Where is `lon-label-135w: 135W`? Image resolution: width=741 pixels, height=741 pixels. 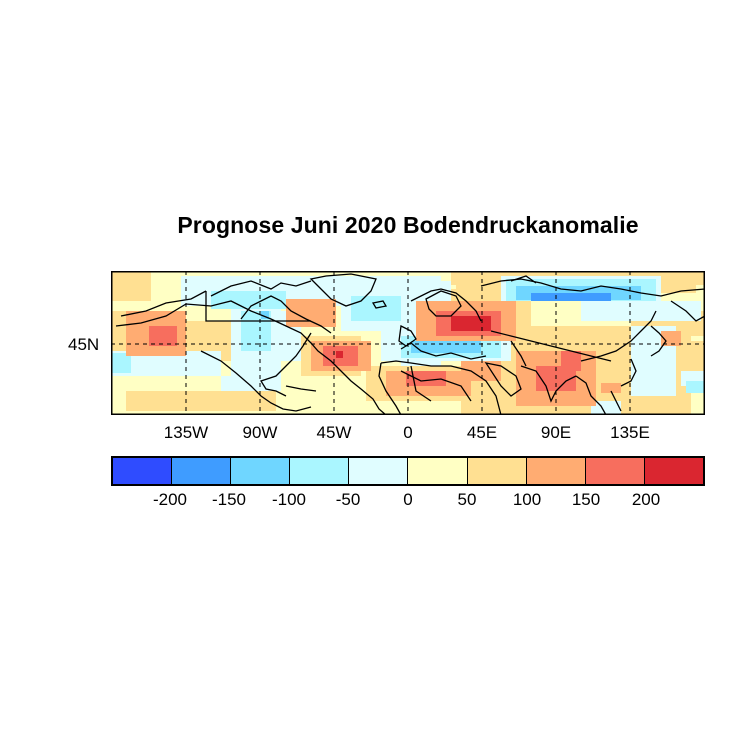
lon-label-135w: 135W is located at coordinates (186, 432).